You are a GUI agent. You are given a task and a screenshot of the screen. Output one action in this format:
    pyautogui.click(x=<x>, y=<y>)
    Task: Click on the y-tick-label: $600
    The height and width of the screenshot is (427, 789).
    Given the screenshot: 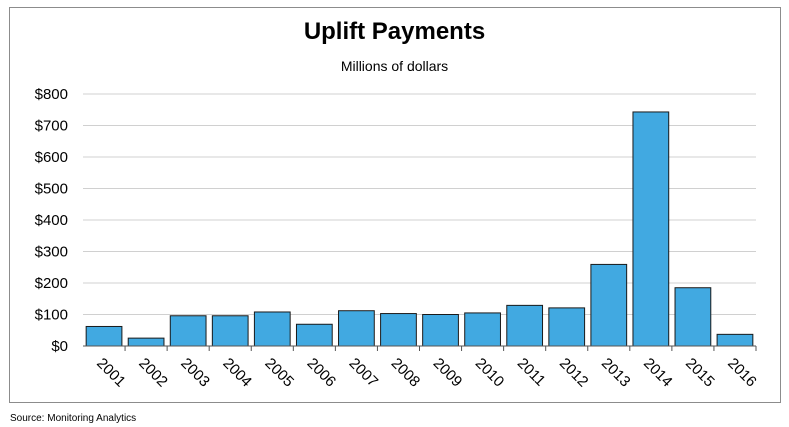 What is the action you would take?
    pyautogui.click(x=51, y=157)
    